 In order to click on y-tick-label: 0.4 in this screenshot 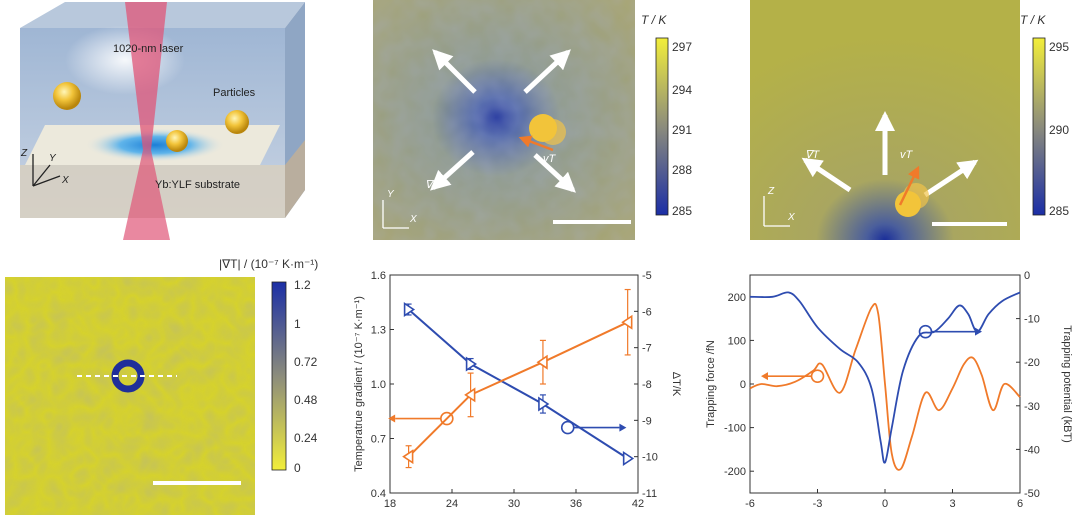, I will do `click(378, 494)`.